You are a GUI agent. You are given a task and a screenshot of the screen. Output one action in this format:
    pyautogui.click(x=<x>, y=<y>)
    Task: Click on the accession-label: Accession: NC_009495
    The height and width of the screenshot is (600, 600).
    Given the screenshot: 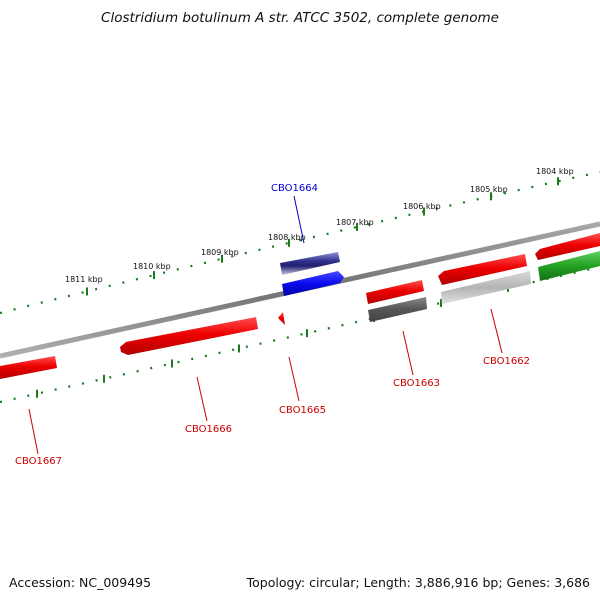 What is the action you would take?
    pyautogui.click(x=80, y=582)
    